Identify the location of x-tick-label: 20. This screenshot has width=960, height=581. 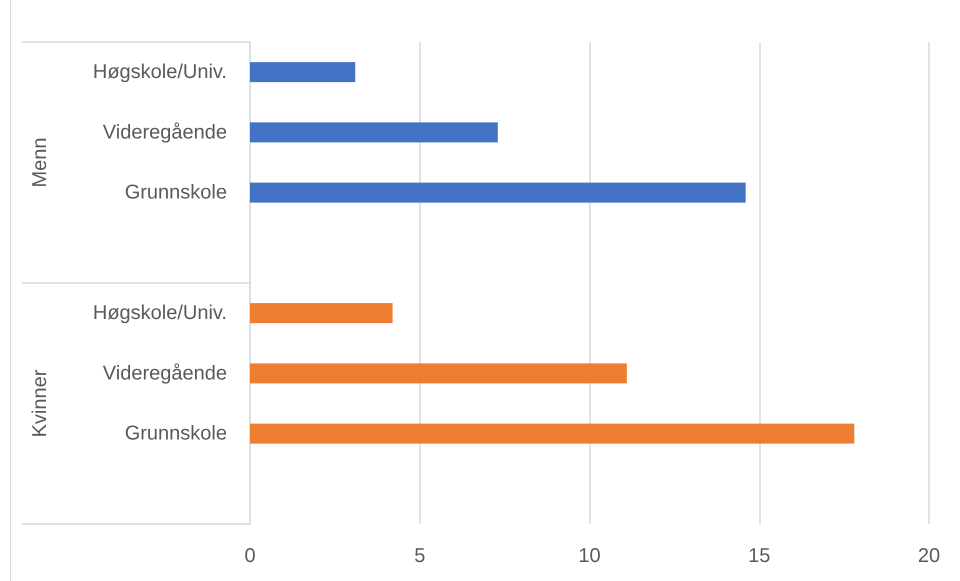
(929, 556).